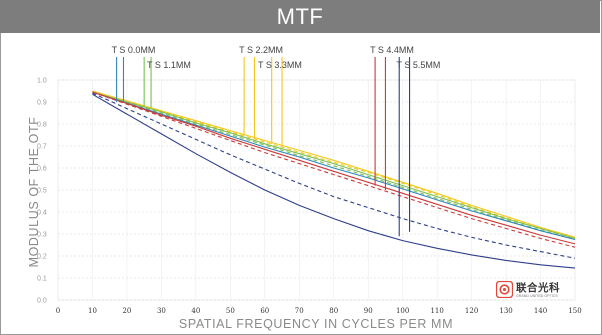 The width and height of the screenshot is (602, 335). Describe the element at coordinates (471, 311) in the screenshot. I see `x-tick-label: 120` at that location.